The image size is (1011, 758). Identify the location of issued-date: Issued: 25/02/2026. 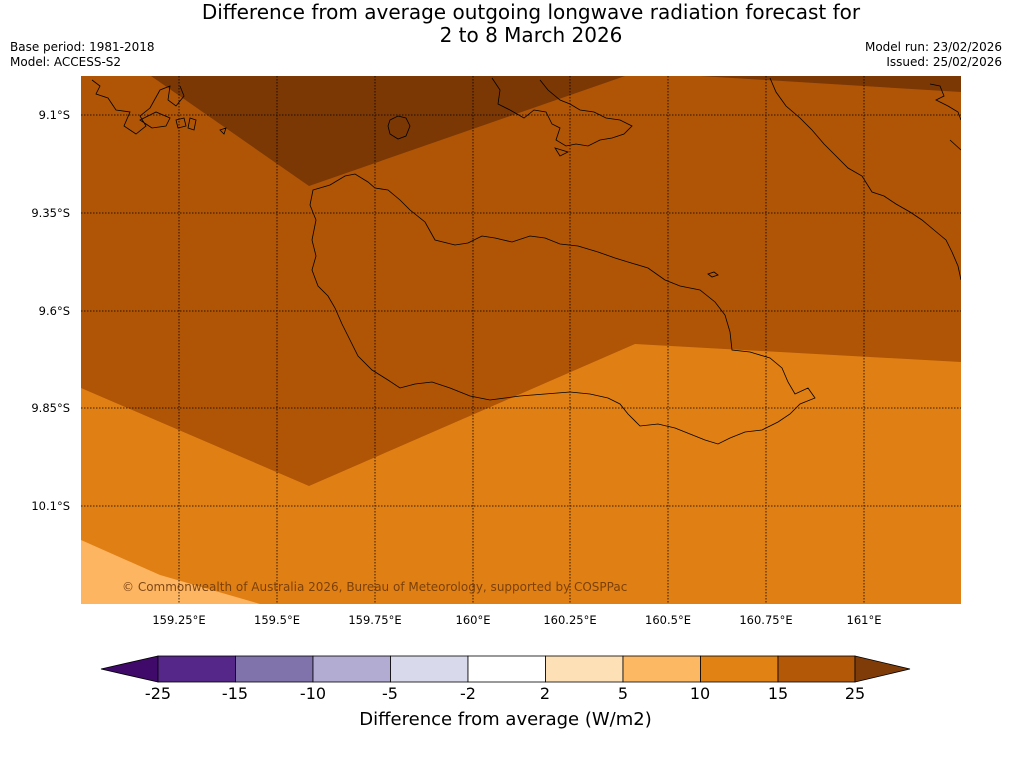
(944, 62).